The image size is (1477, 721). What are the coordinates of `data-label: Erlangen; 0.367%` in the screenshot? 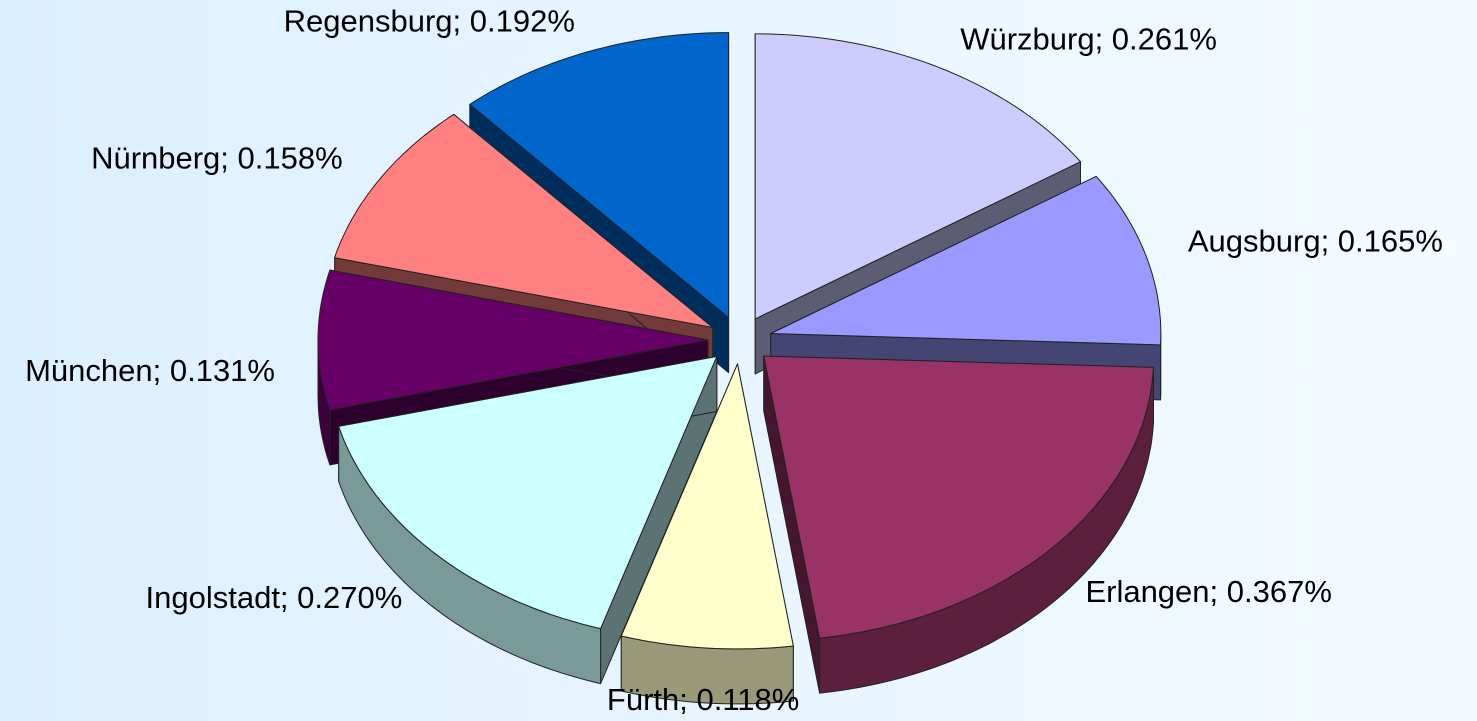 It's located at (1208, 591).